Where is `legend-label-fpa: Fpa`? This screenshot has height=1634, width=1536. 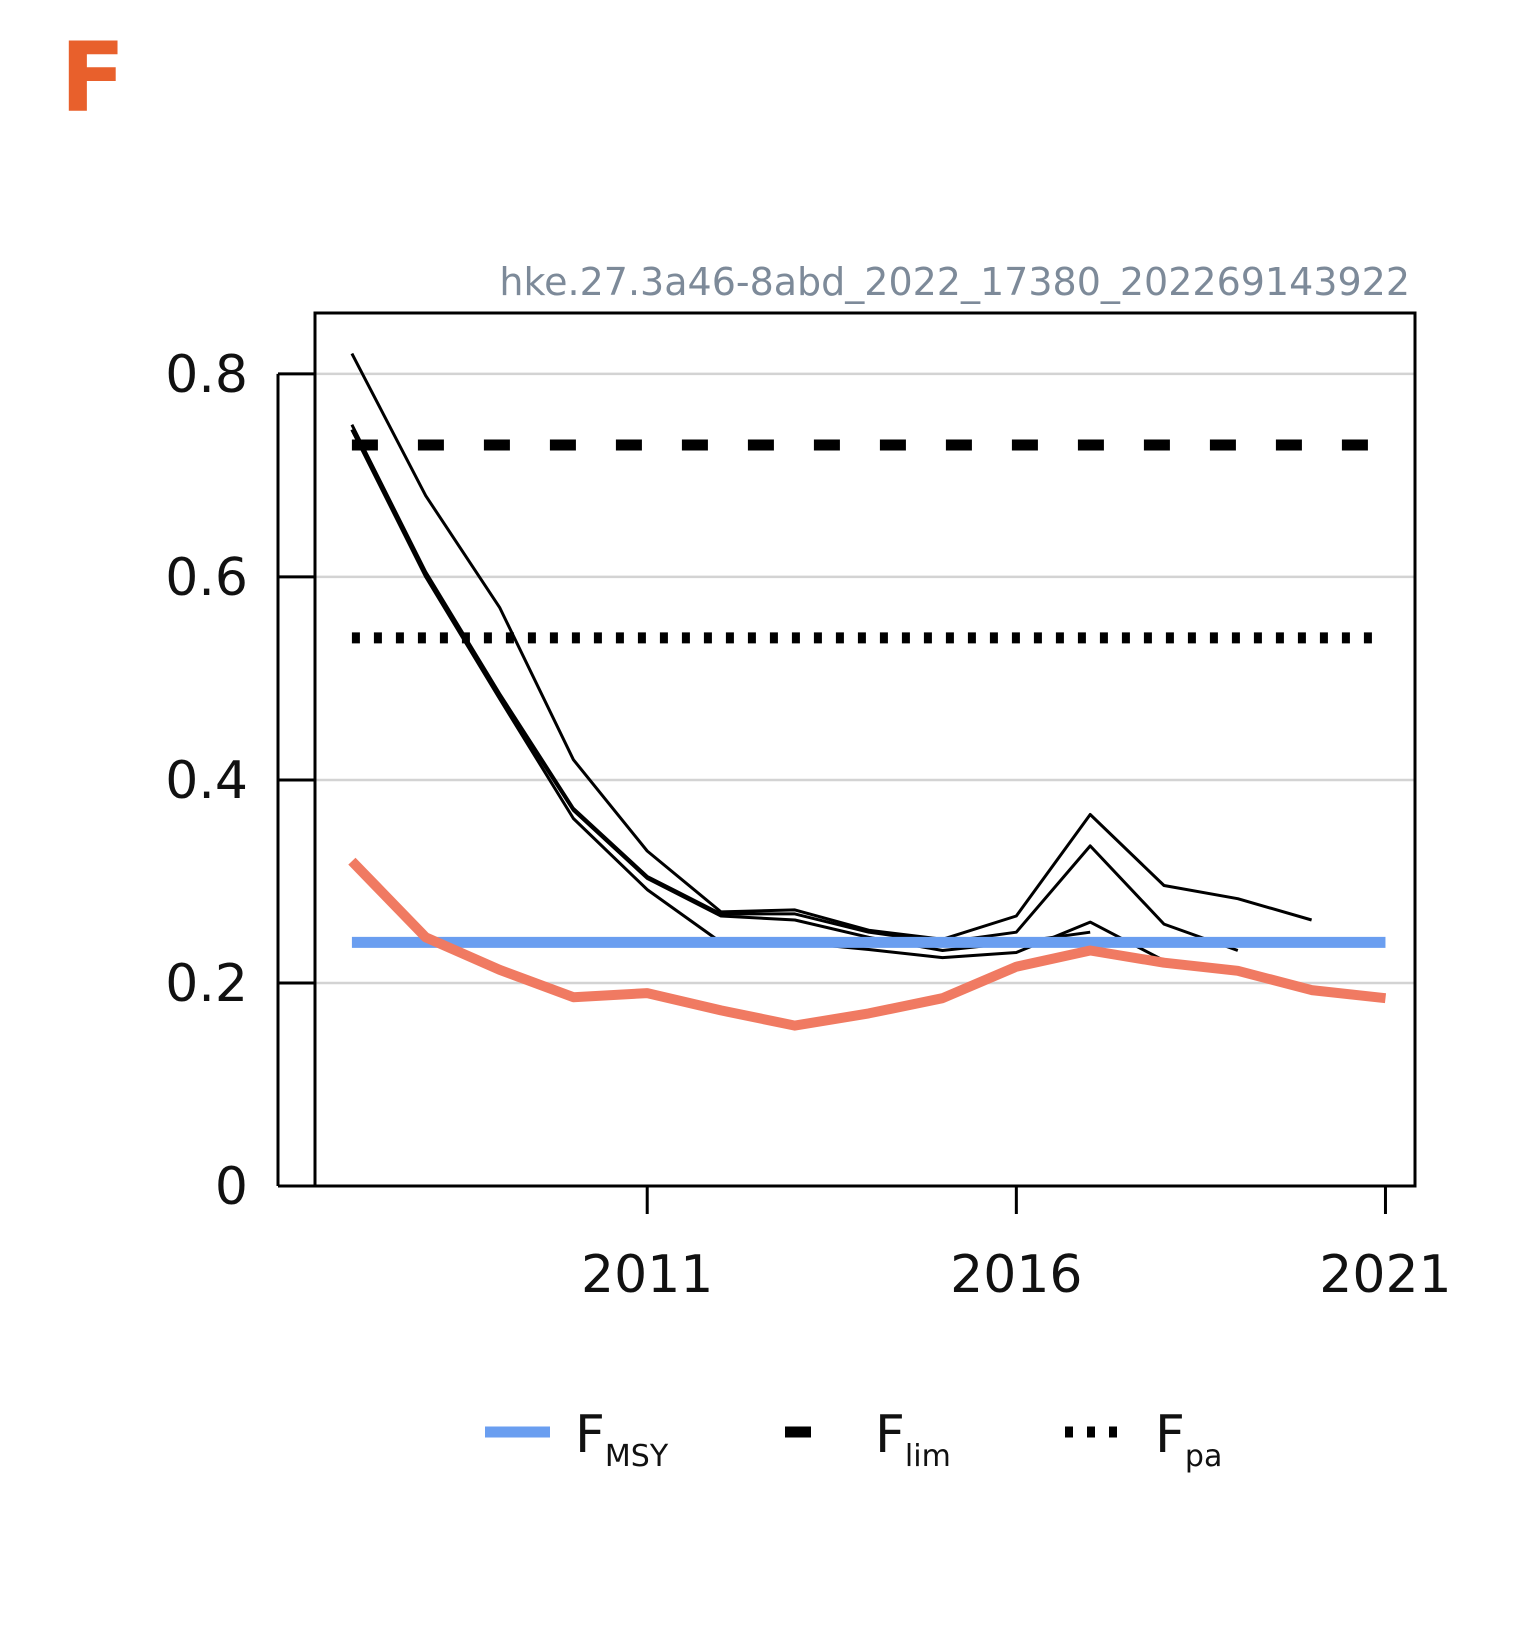 legend-label-fpa: Fpa is located at coordinates (1188, 1439).